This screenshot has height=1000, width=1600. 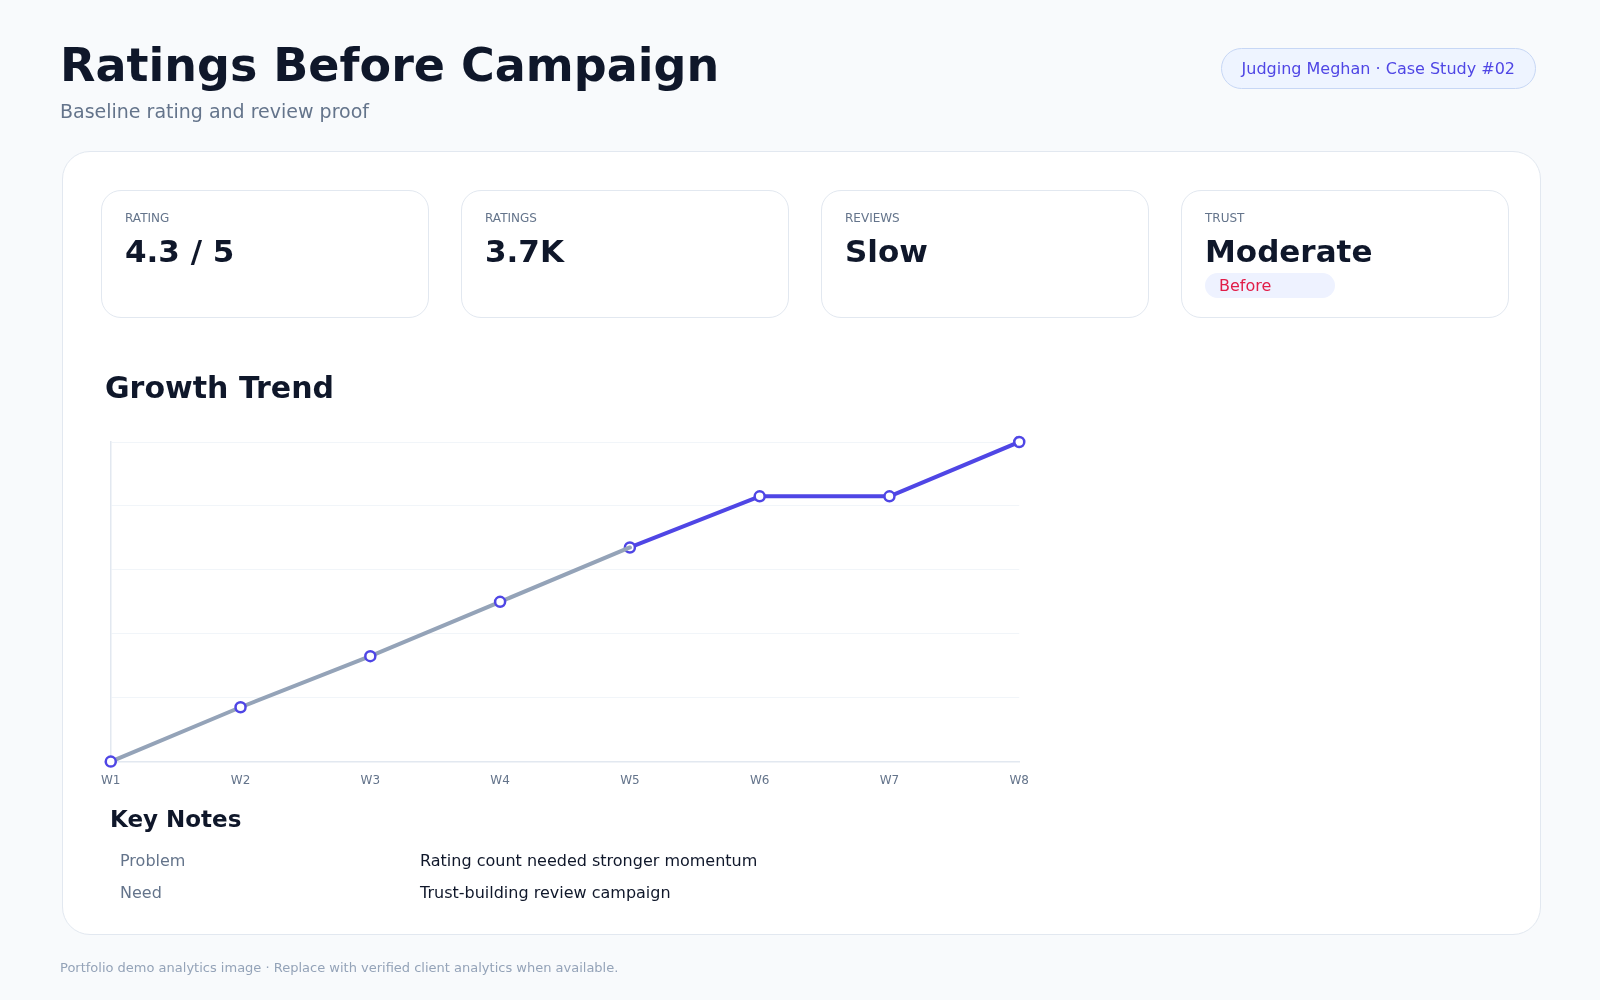 What do you see at coordinates (887, 251) in the screenshot?
I see `text: Slow` at bounding box center [887, 251].